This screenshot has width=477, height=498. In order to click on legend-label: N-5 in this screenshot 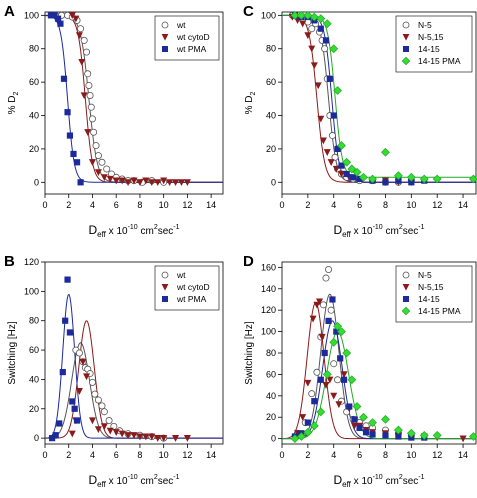, I will do `click(425, 275)`.